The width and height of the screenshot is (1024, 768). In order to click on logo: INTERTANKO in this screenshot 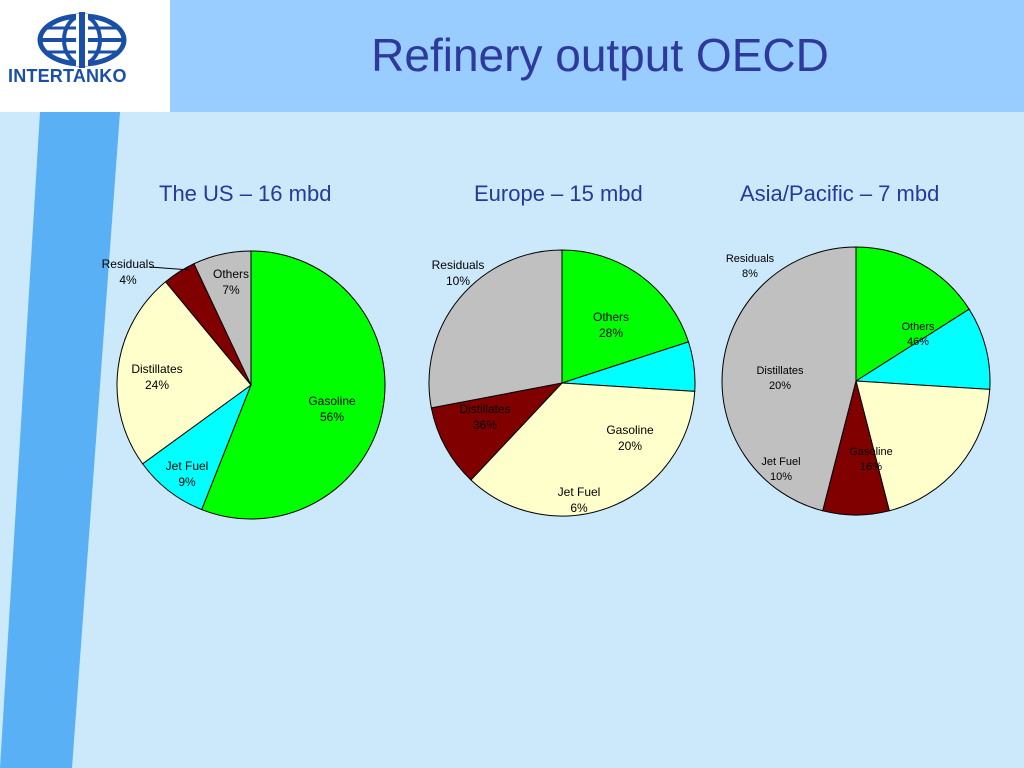, I will do `click(85, 56)`.